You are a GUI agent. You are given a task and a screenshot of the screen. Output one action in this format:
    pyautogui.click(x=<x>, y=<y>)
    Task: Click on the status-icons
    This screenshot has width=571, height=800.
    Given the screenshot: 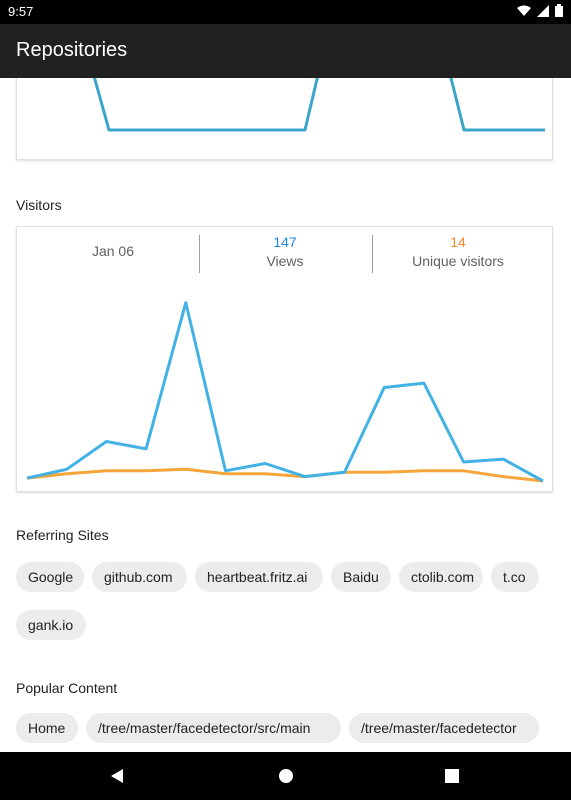 What is the action you would take?
    pyautogui.click(x=540, y=10)
    